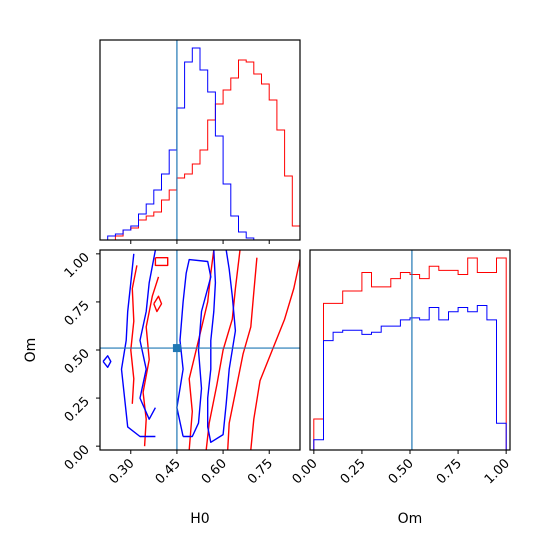 This screenshot has width=550, height=550. I want to click on hist-om-series-red_series, so click(410, 353).